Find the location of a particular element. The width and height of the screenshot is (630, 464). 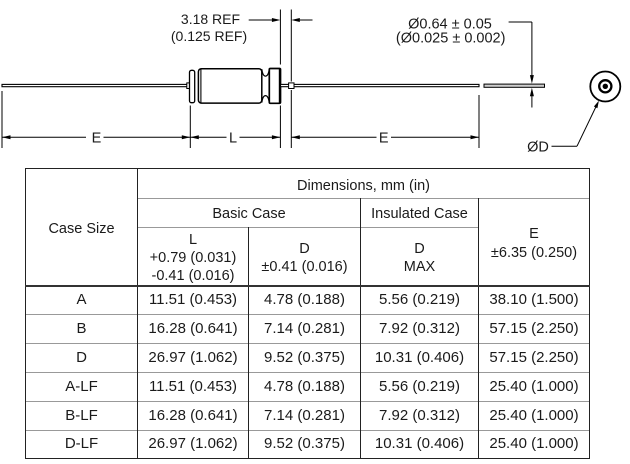

svg-text: (Ø0.025 ± 0.002) is located at coordinates (451, 39).